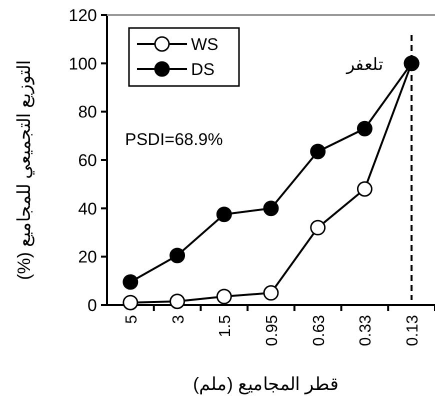 This screenshot has height=409, width=435. I want to click on y-tick-label: 120, so click(82, 15).